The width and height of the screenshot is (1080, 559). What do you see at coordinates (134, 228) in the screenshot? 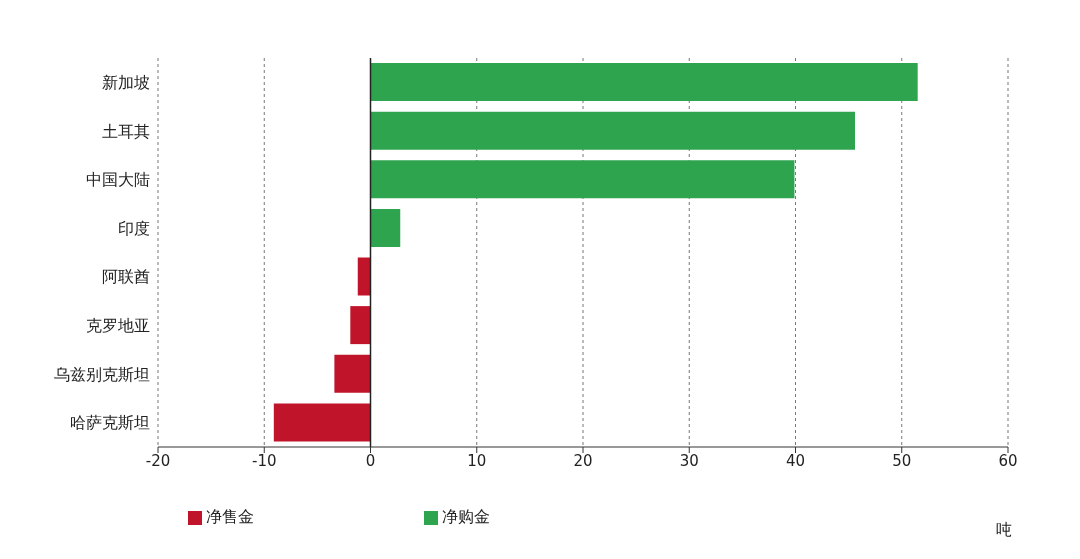
I see `y-tick-label: 印度` at bounding box center [134, 228].